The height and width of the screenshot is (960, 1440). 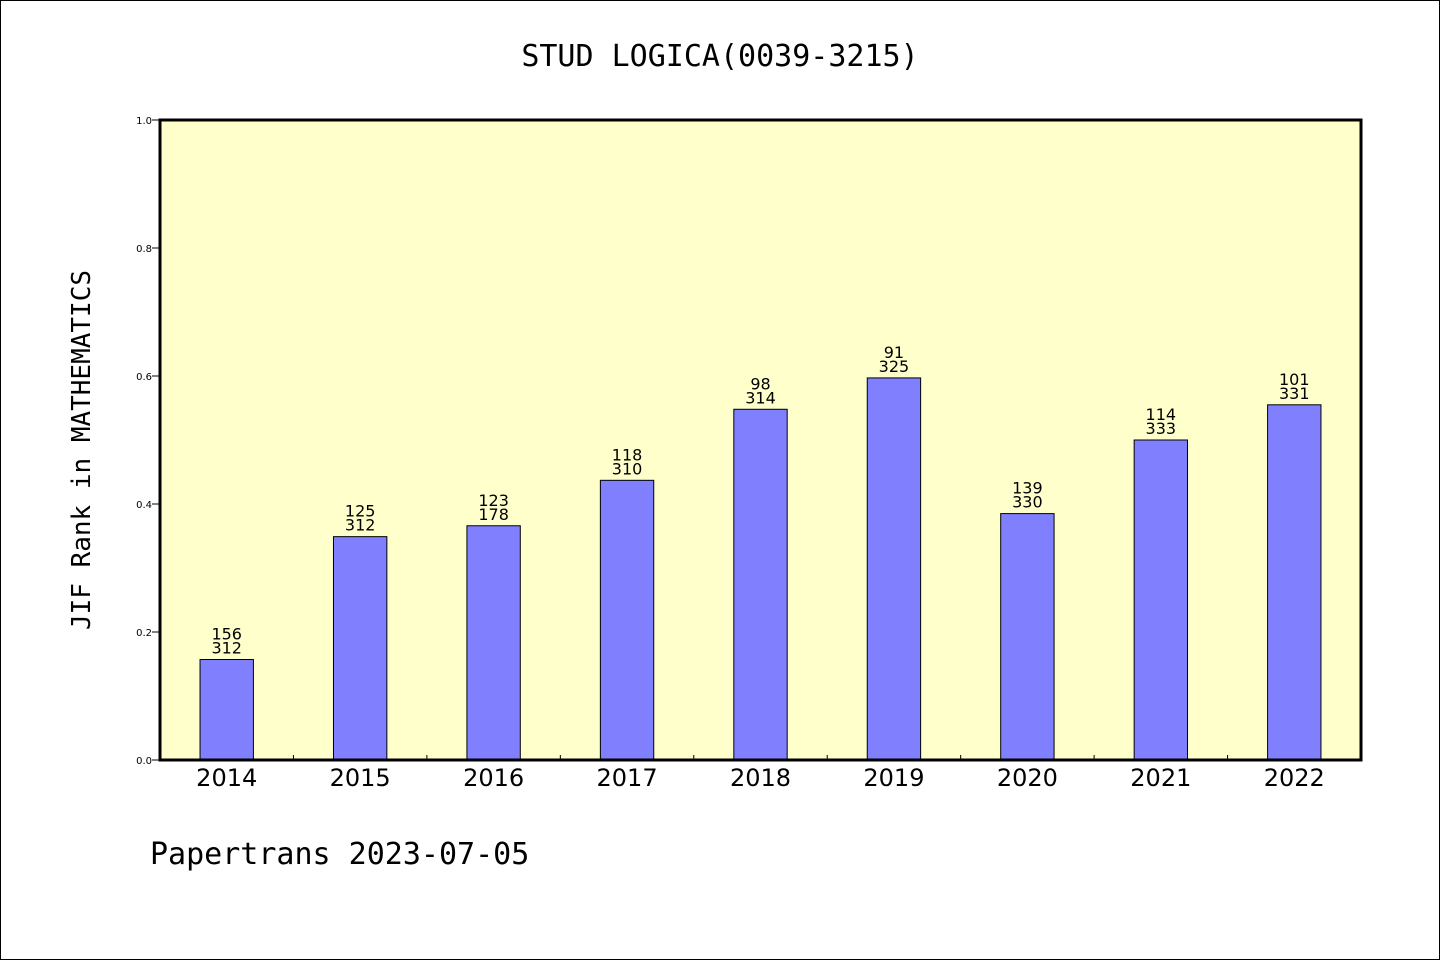 I want to click on y-tick-label: 0.6, so click(x=144, y=377).